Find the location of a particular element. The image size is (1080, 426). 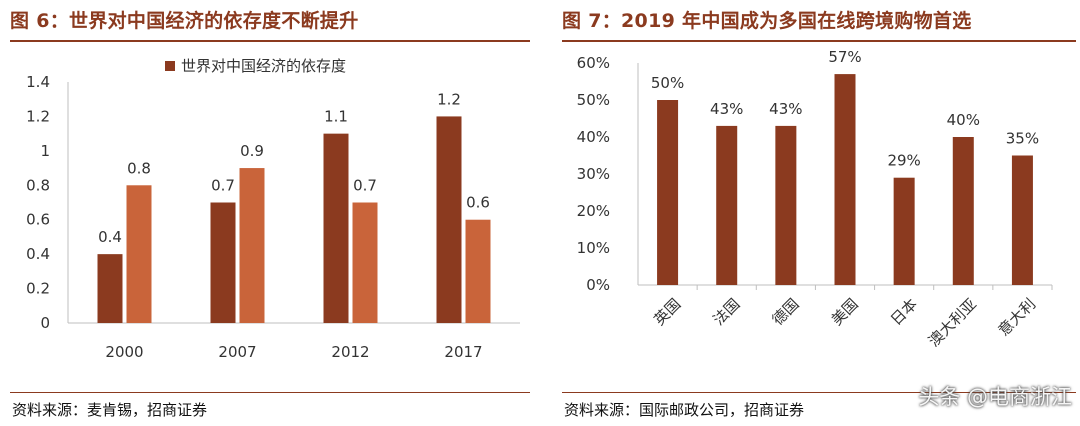

left-source-rule is located at coordinates (270, 392).